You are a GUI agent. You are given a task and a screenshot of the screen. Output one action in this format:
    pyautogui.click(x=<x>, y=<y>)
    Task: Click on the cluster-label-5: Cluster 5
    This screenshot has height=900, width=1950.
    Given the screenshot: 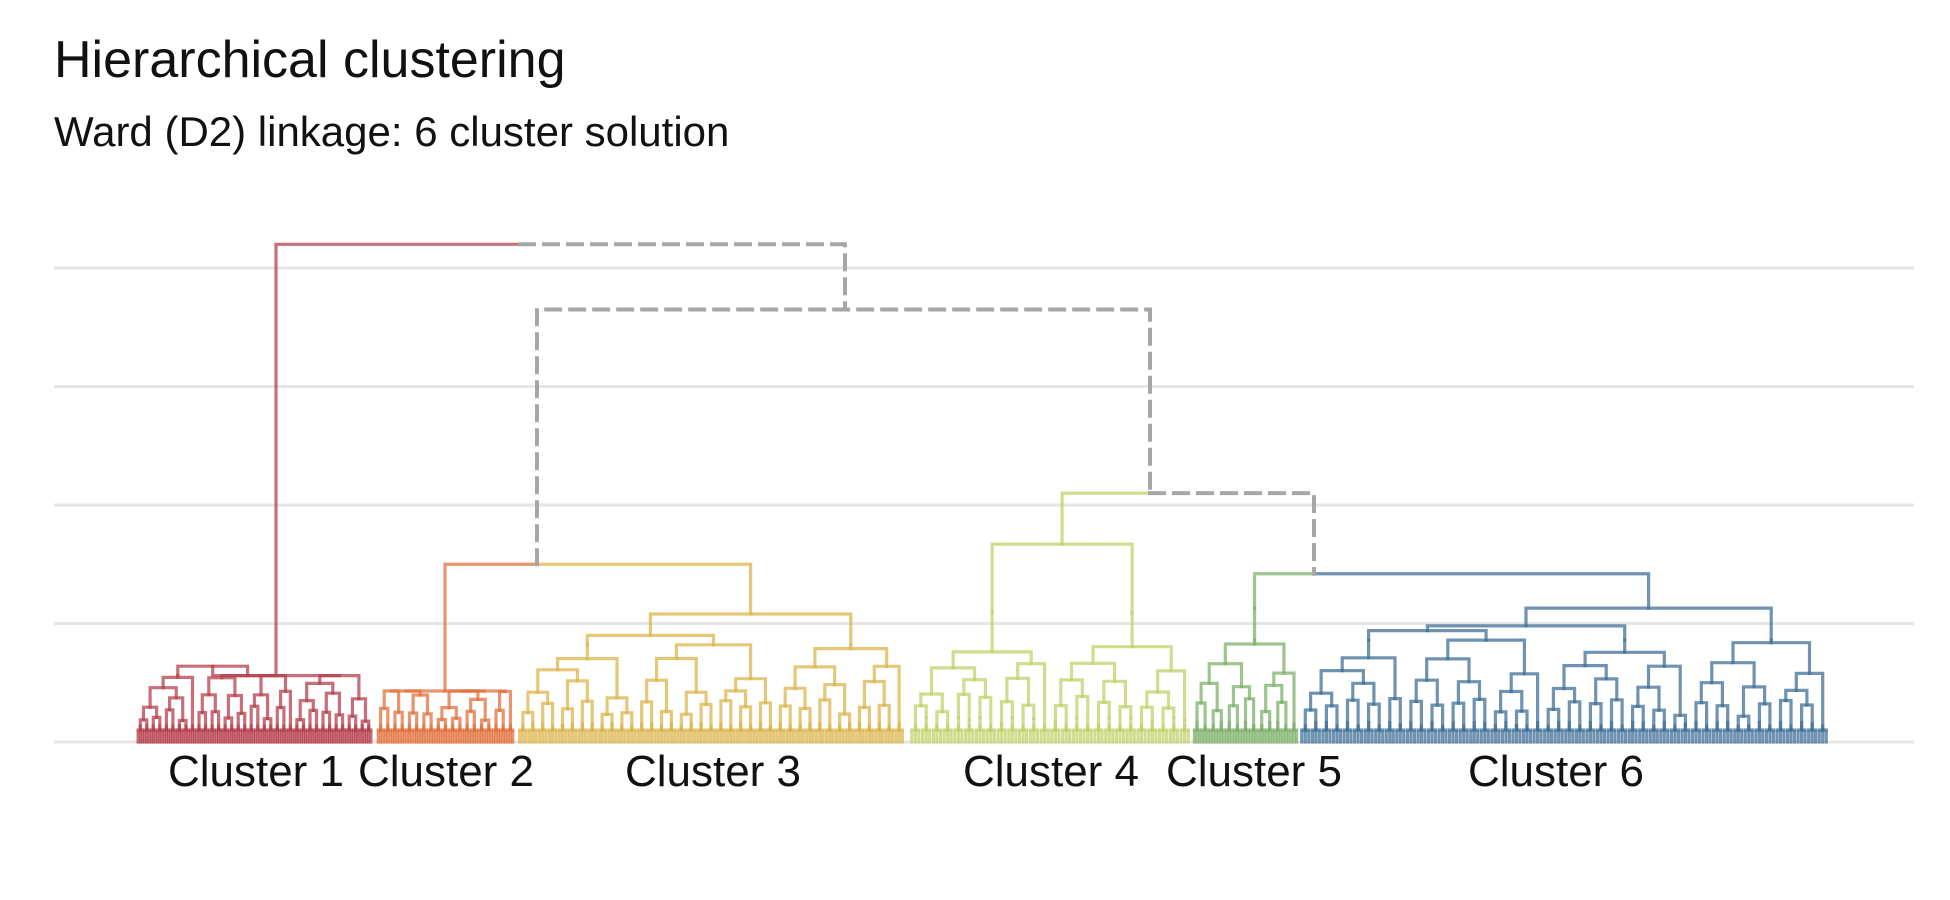 What is the action you would take?
    pyautogui.click(x=1254, y=771)
    